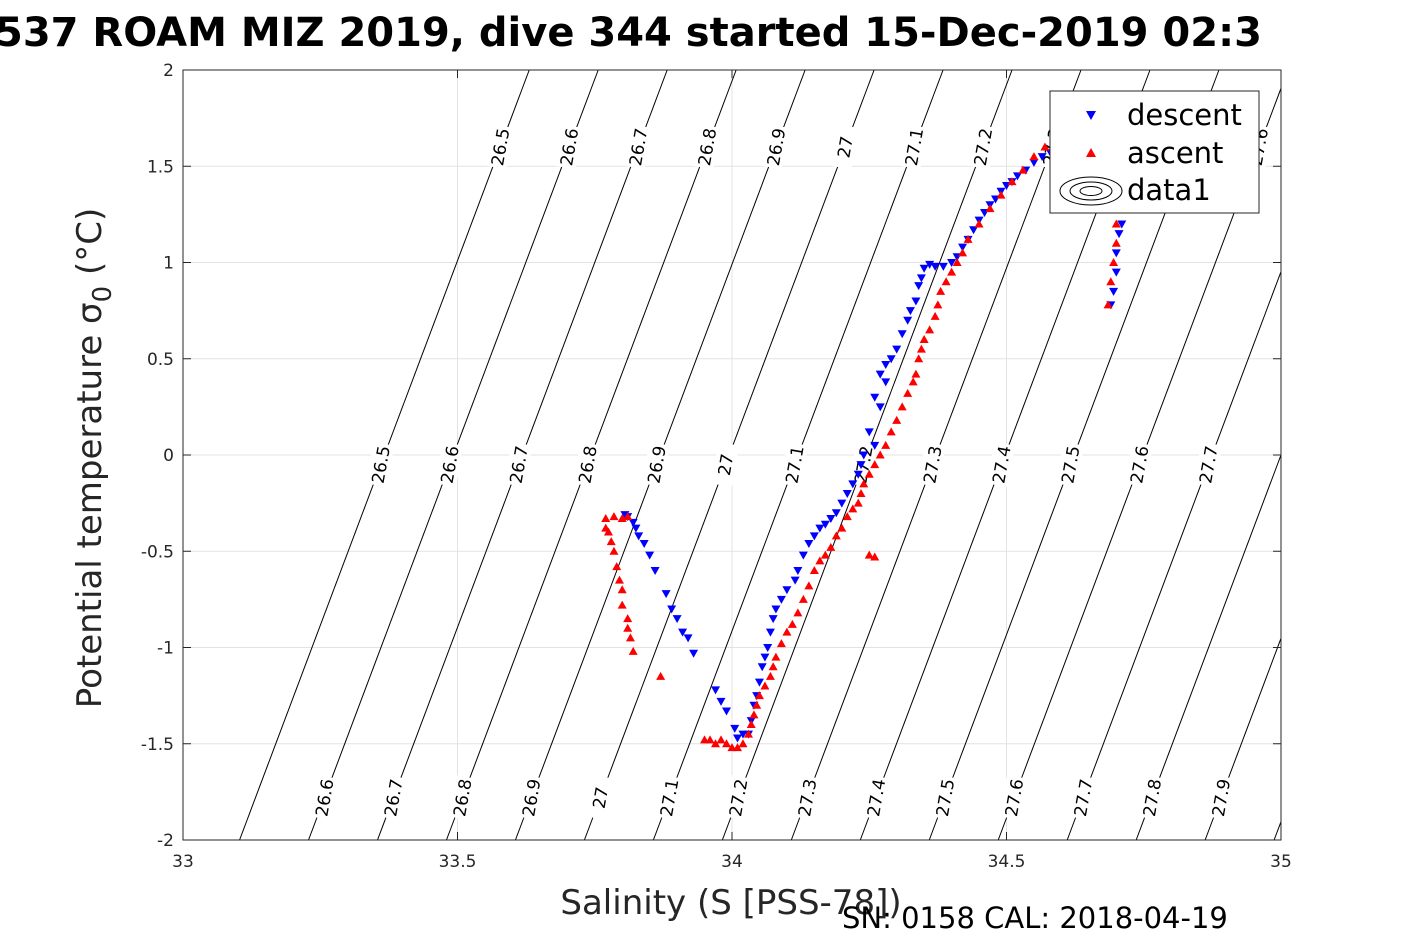 The height and width of the screenshot is (945, 1417). What do you see at coordinates (730, 903) in the screenshot?
I see `x-axis-label: Salinity (S [PSS-78])` at bounding box center [730, 903].